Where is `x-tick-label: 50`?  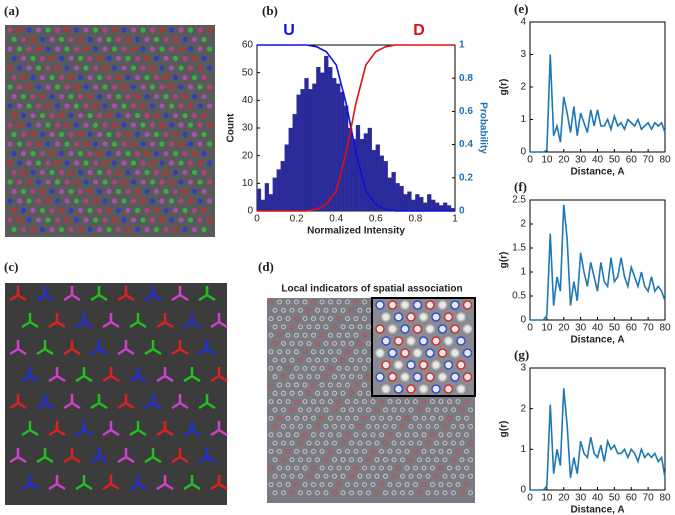 x-tick-label: 50 is located at coordinates (615, 160).